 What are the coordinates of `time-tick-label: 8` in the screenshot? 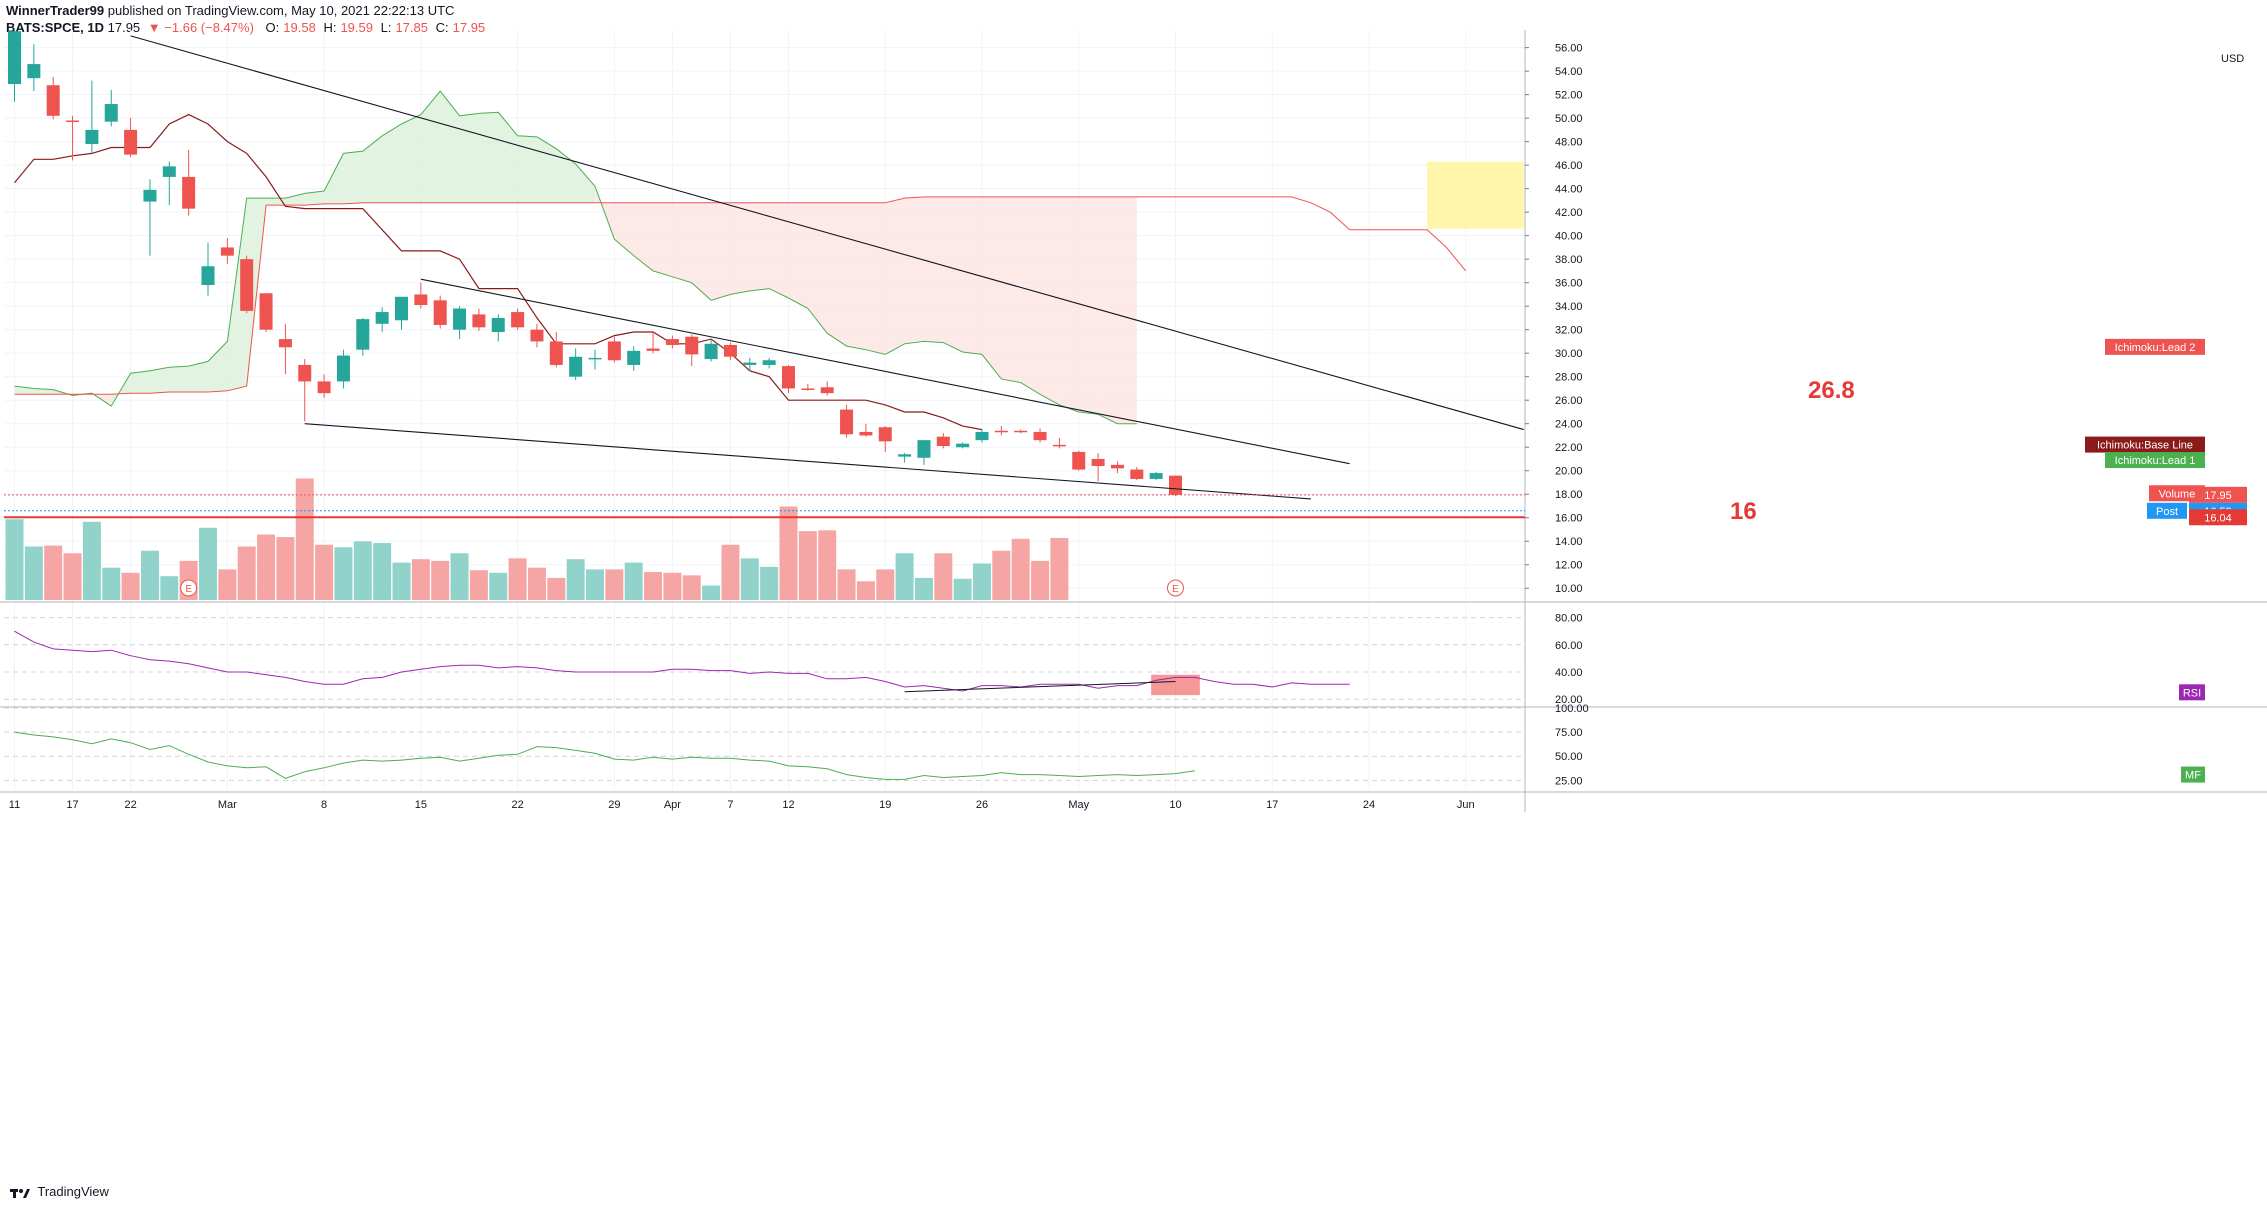 It's located at (324, 805).